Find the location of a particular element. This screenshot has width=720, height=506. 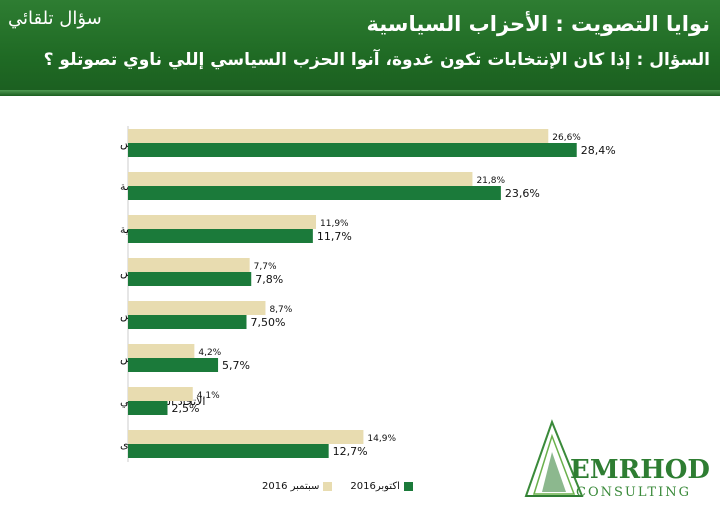

legend-item-sep: سبتمبر 2016 is located at coordinates (297, 486).